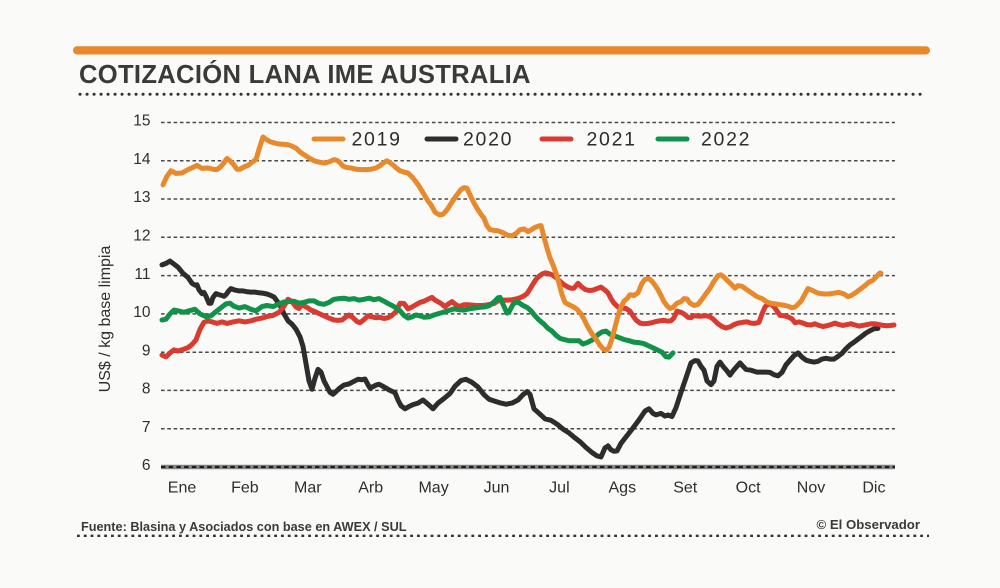  What do you see at coordinates (146, 389) in the screenshot?
I see `svg-text: 8` at bounding box center [146, 389].